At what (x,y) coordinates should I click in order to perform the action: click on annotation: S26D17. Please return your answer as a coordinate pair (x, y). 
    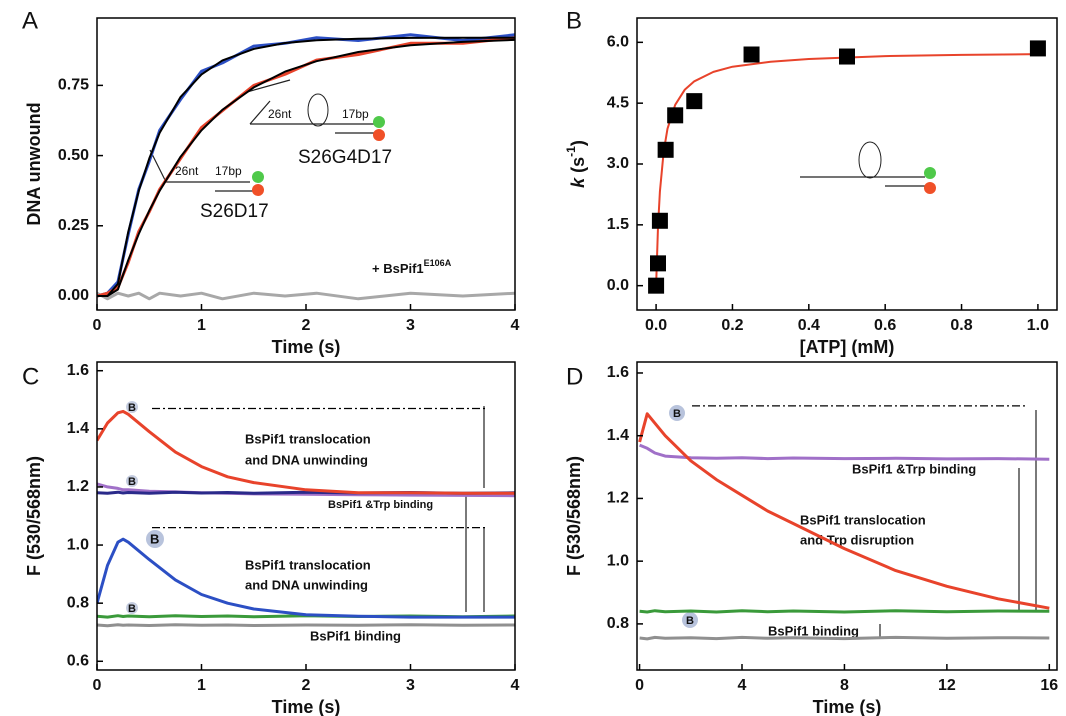
    Looking at the image, I should click on (234, 211).